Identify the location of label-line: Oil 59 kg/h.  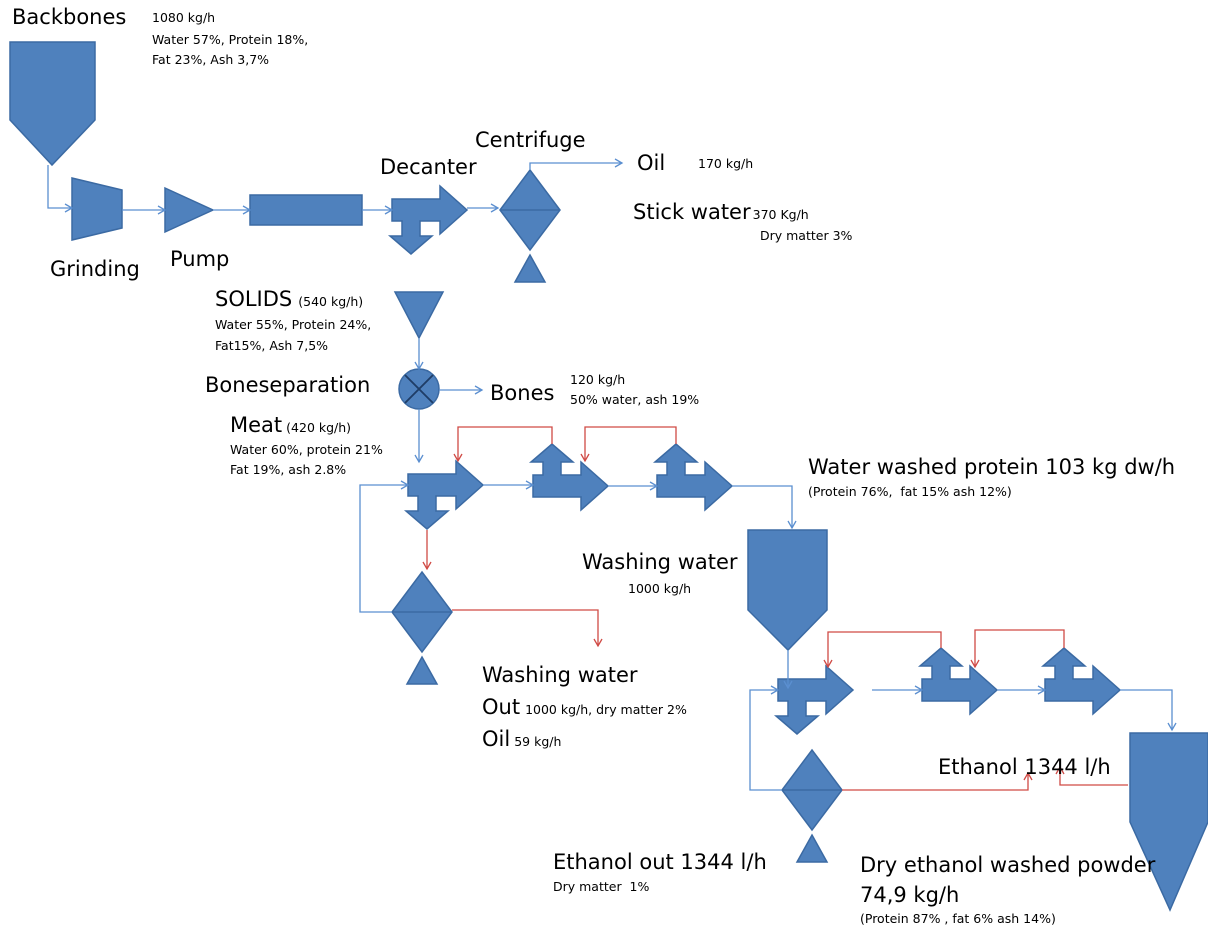
(521, 739).